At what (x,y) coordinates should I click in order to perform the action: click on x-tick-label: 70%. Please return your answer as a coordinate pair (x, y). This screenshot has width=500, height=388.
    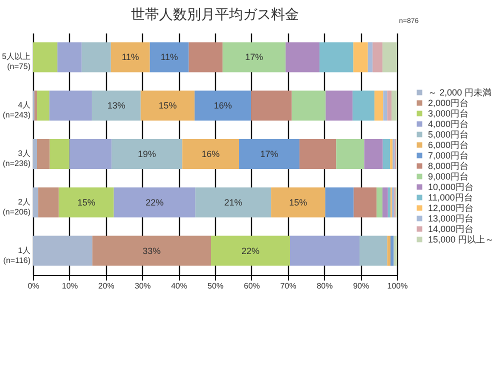
    Looking at the image, I should click on (288, 286).